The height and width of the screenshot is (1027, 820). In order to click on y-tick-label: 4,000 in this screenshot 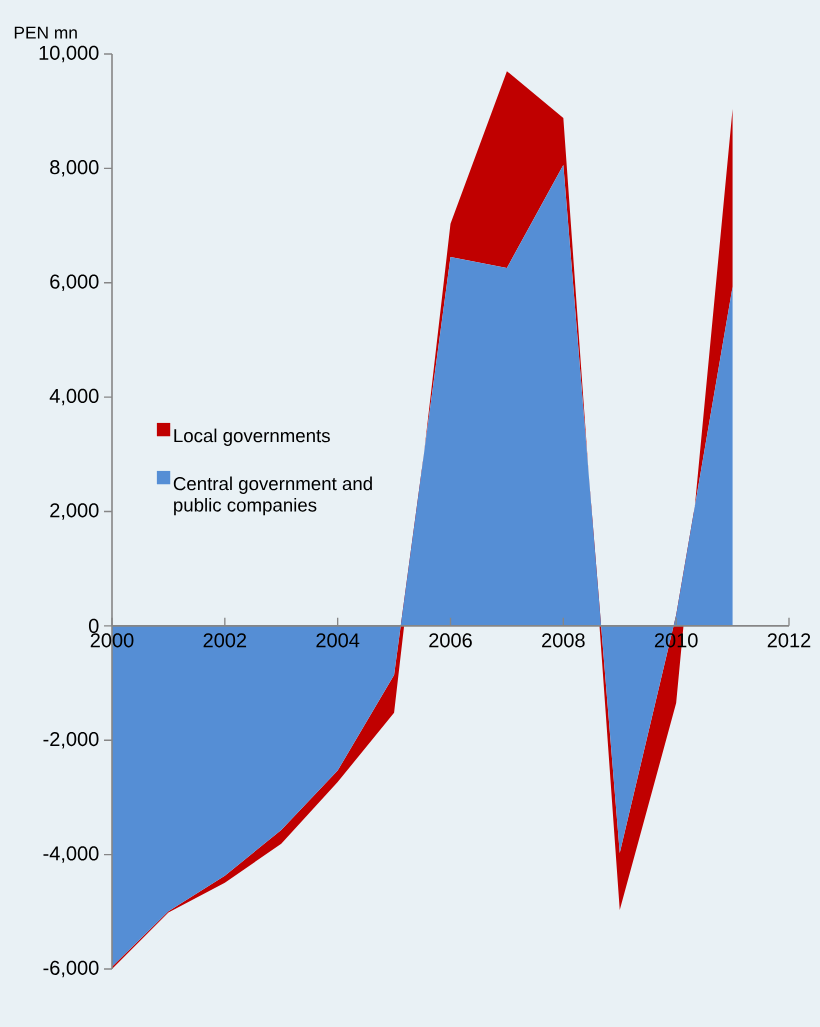, I will do `click(74, 397)`.